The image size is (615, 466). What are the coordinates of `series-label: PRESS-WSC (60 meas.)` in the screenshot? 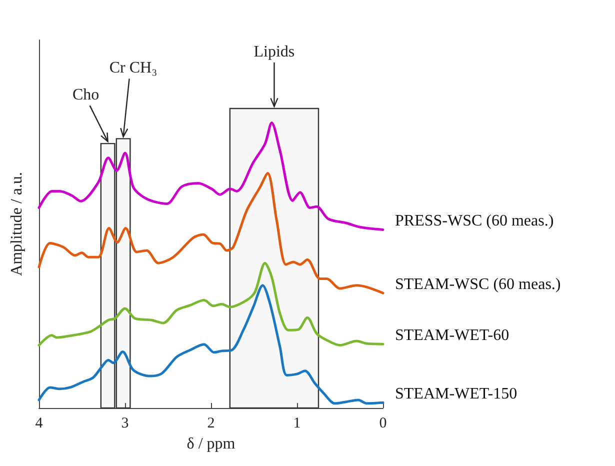 It's located at (474, 221).